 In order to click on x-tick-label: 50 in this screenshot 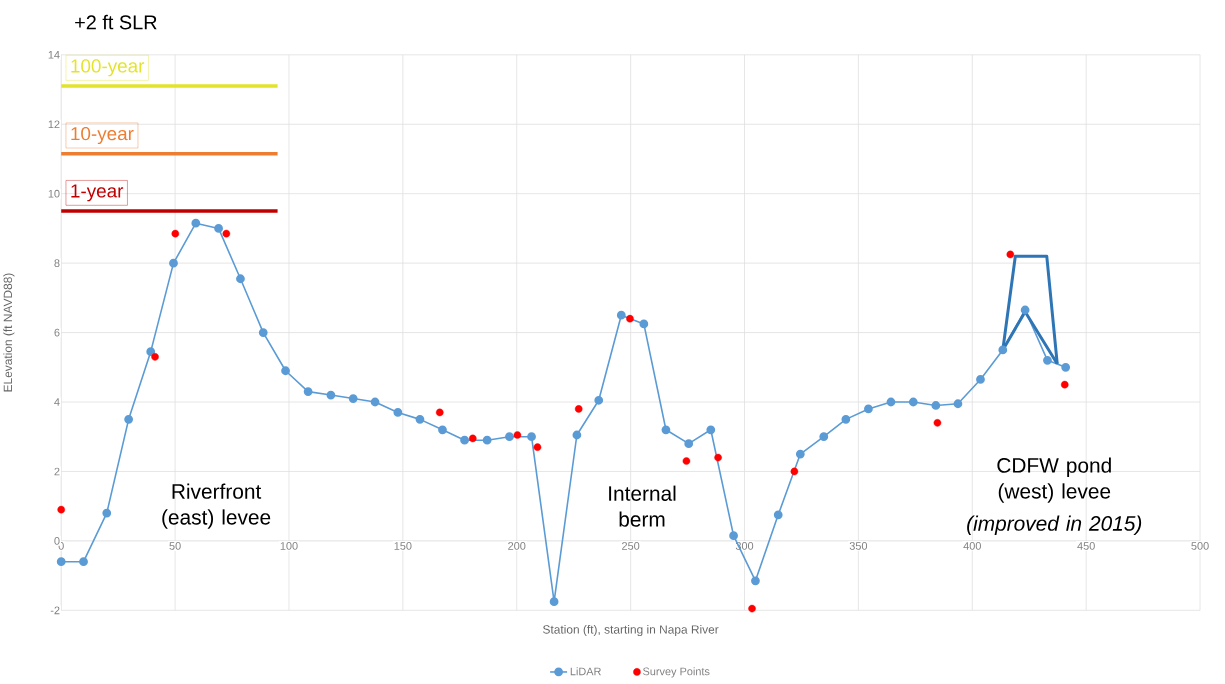, I will do `click(175, 546)`.